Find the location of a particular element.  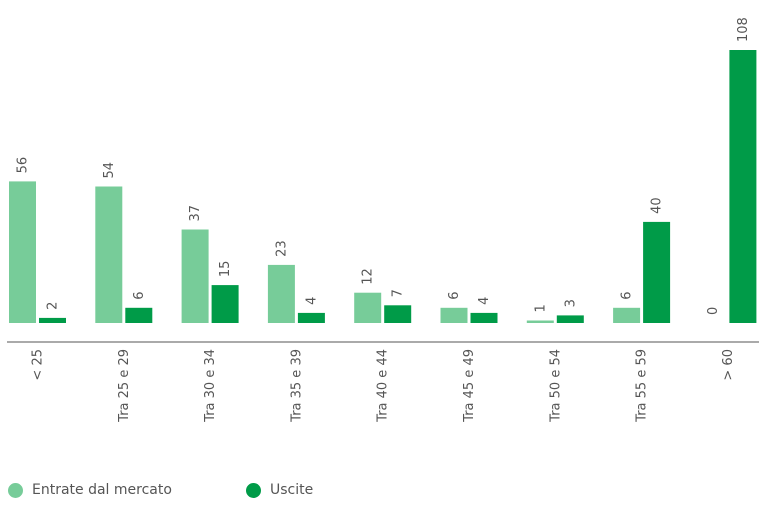

category-label-25: < 25 is located at coordinates (38, 365).